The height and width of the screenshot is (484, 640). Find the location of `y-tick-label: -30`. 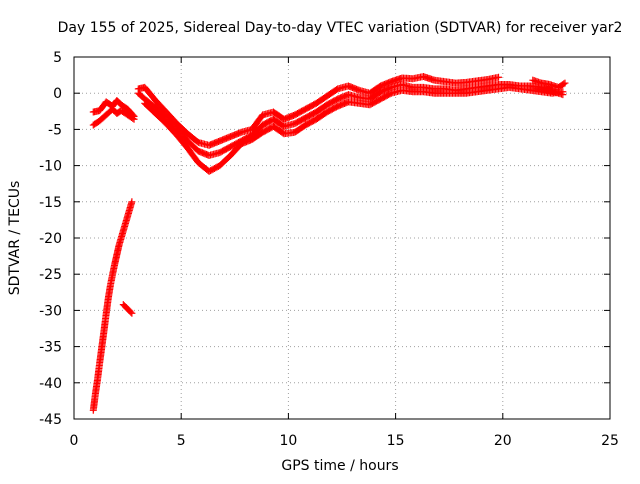

y-tick-label: -30 is located at coordinates (50, 311).